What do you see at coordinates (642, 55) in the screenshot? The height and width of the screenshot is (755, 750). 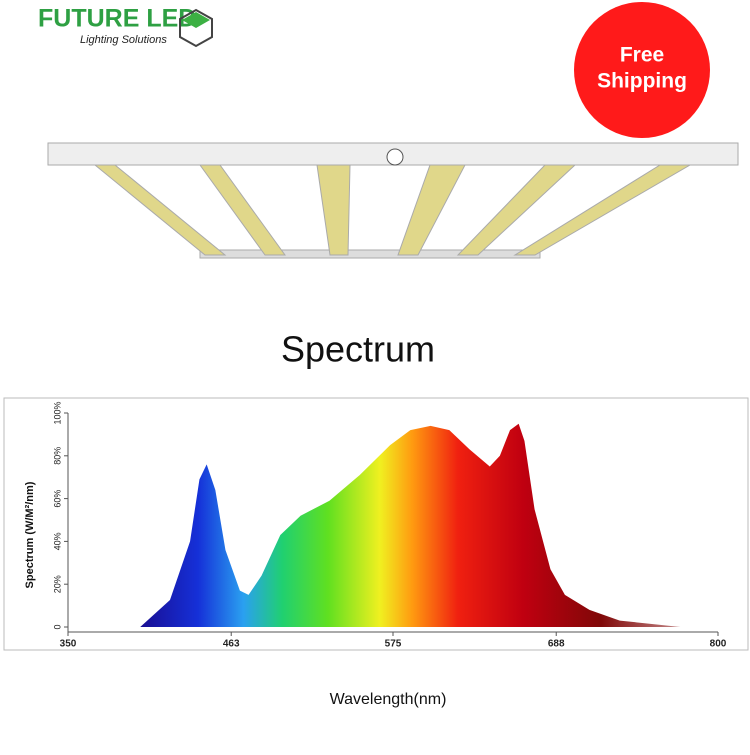 I see `badge-text: Free` at bounding box center [642, 55].